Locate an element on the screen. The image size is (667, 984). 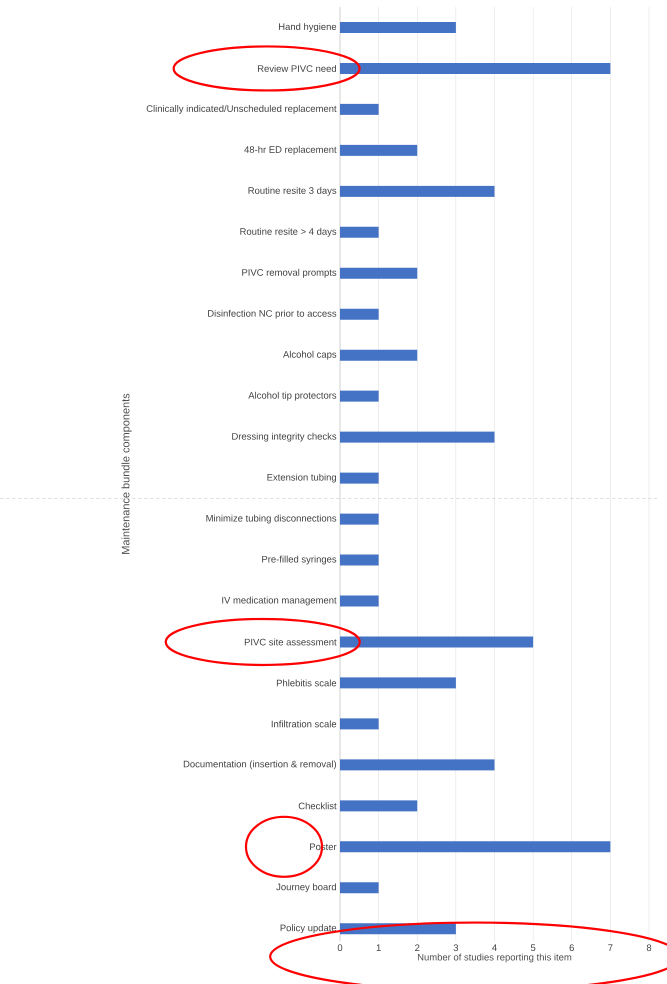
x-tick-label: 1 is located at coordinates (378, 947).